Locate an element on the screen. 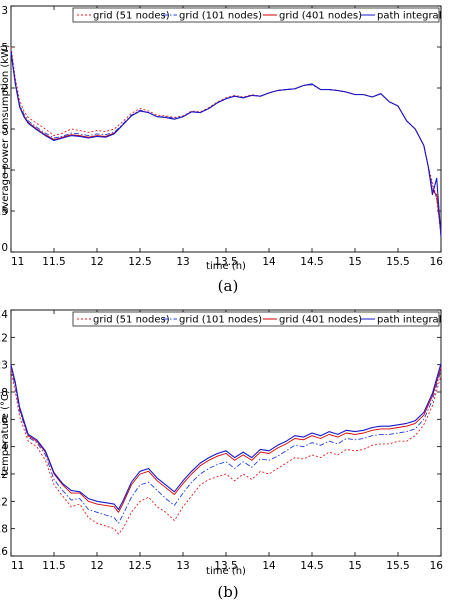 The width and height of the screenshot is (450, 606). y-tick-label: 22.8 is located at coordinates (4, 393).